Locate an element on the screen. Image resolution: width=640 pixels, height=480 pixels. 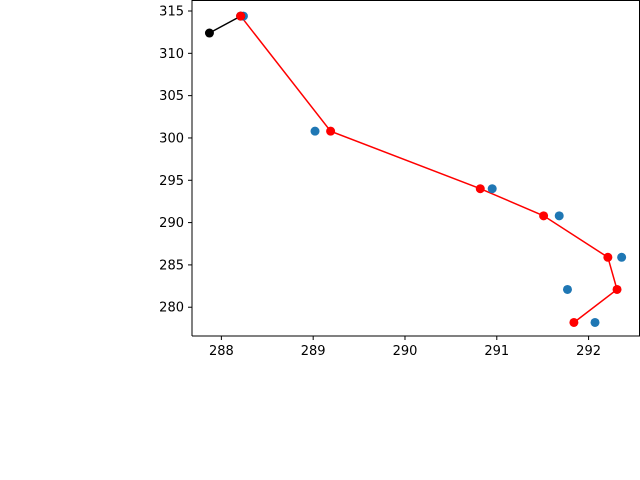
y-tick-label: 290 is located at coordinates (171, 223).